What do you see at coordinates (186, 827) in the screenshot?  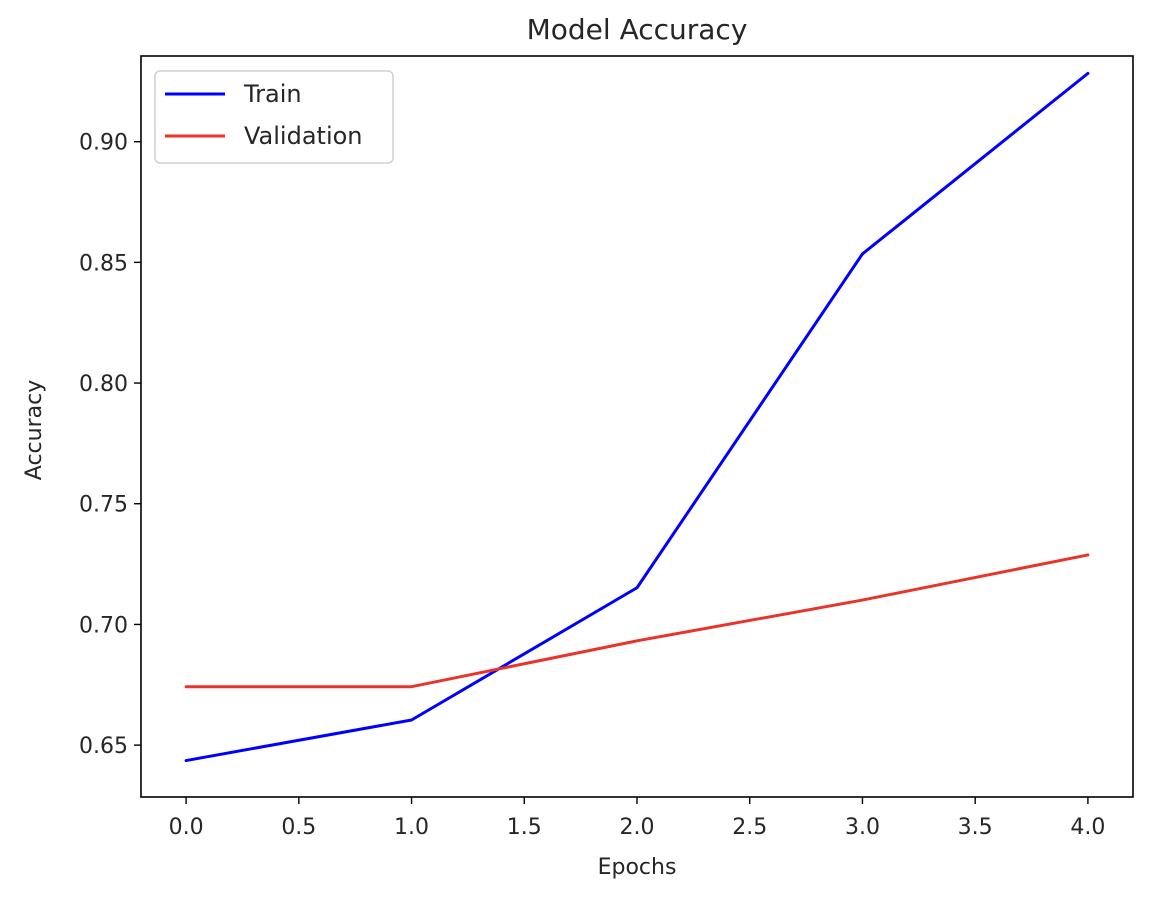 I see `x-tick-label: 0.0` at bounding box center [186, 827].